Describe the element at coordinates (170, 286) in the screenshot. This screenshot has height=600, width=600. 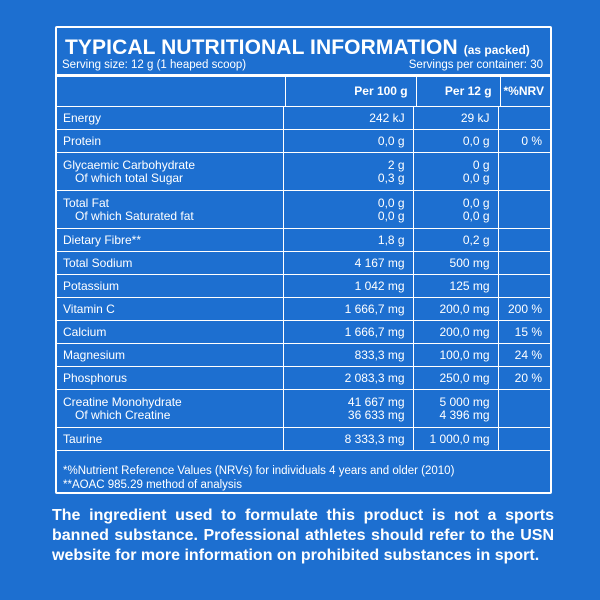
I see `nutrient-label: Potassium` at that location.